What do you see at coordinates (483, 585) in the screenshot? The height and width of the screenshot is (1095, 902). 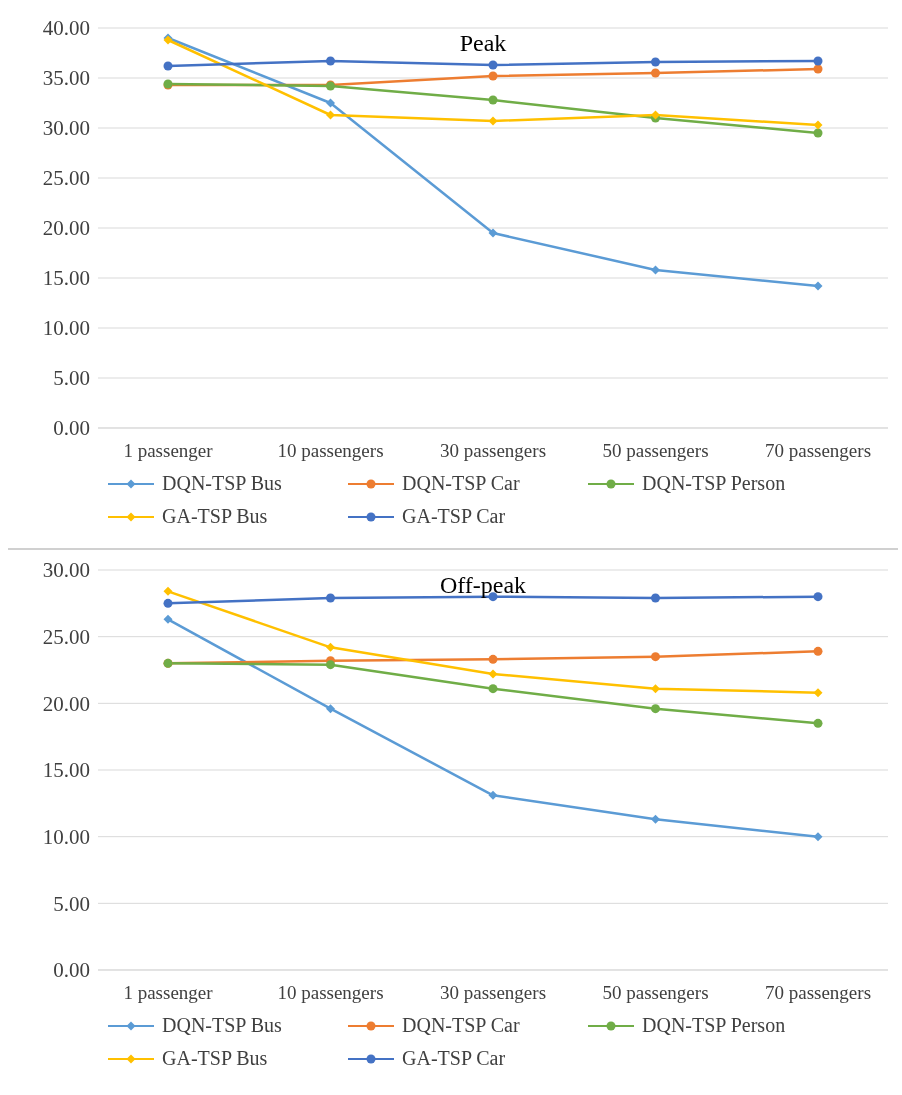 I see `chart-title: Off-peak` at bounding box center [483, 585].